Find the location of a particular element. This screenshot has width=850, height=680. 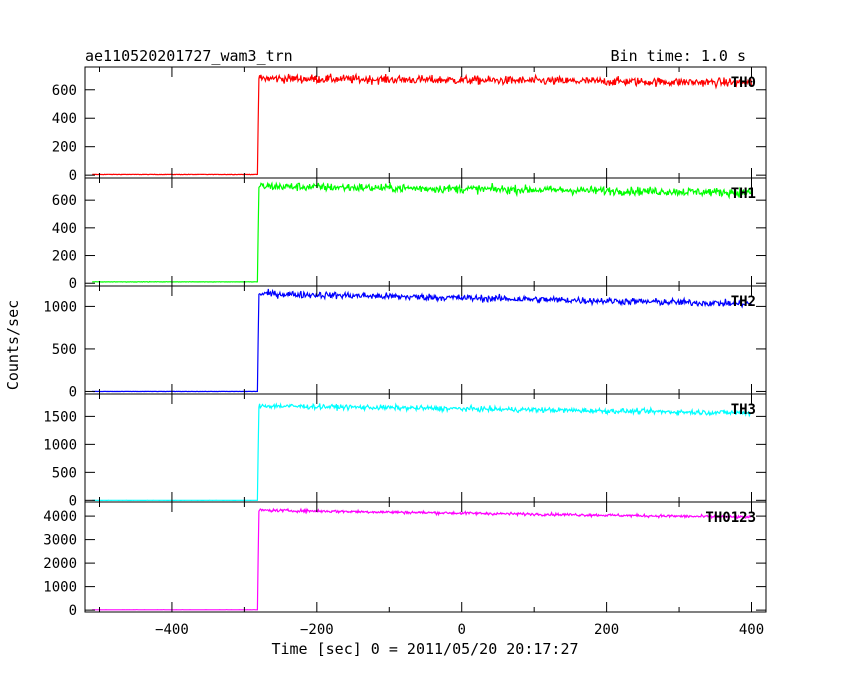

series-label-th0123: TH0123 is located at coordinates (730, 518).